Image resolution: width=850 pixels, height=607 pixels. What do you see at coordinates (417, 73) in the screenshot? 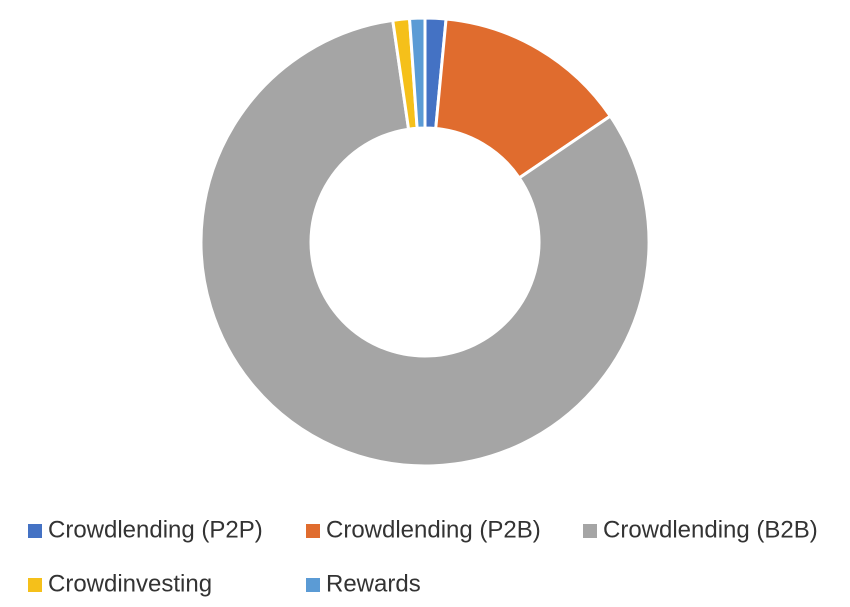
I see `donut-slice` at bounding box center [417, 73].